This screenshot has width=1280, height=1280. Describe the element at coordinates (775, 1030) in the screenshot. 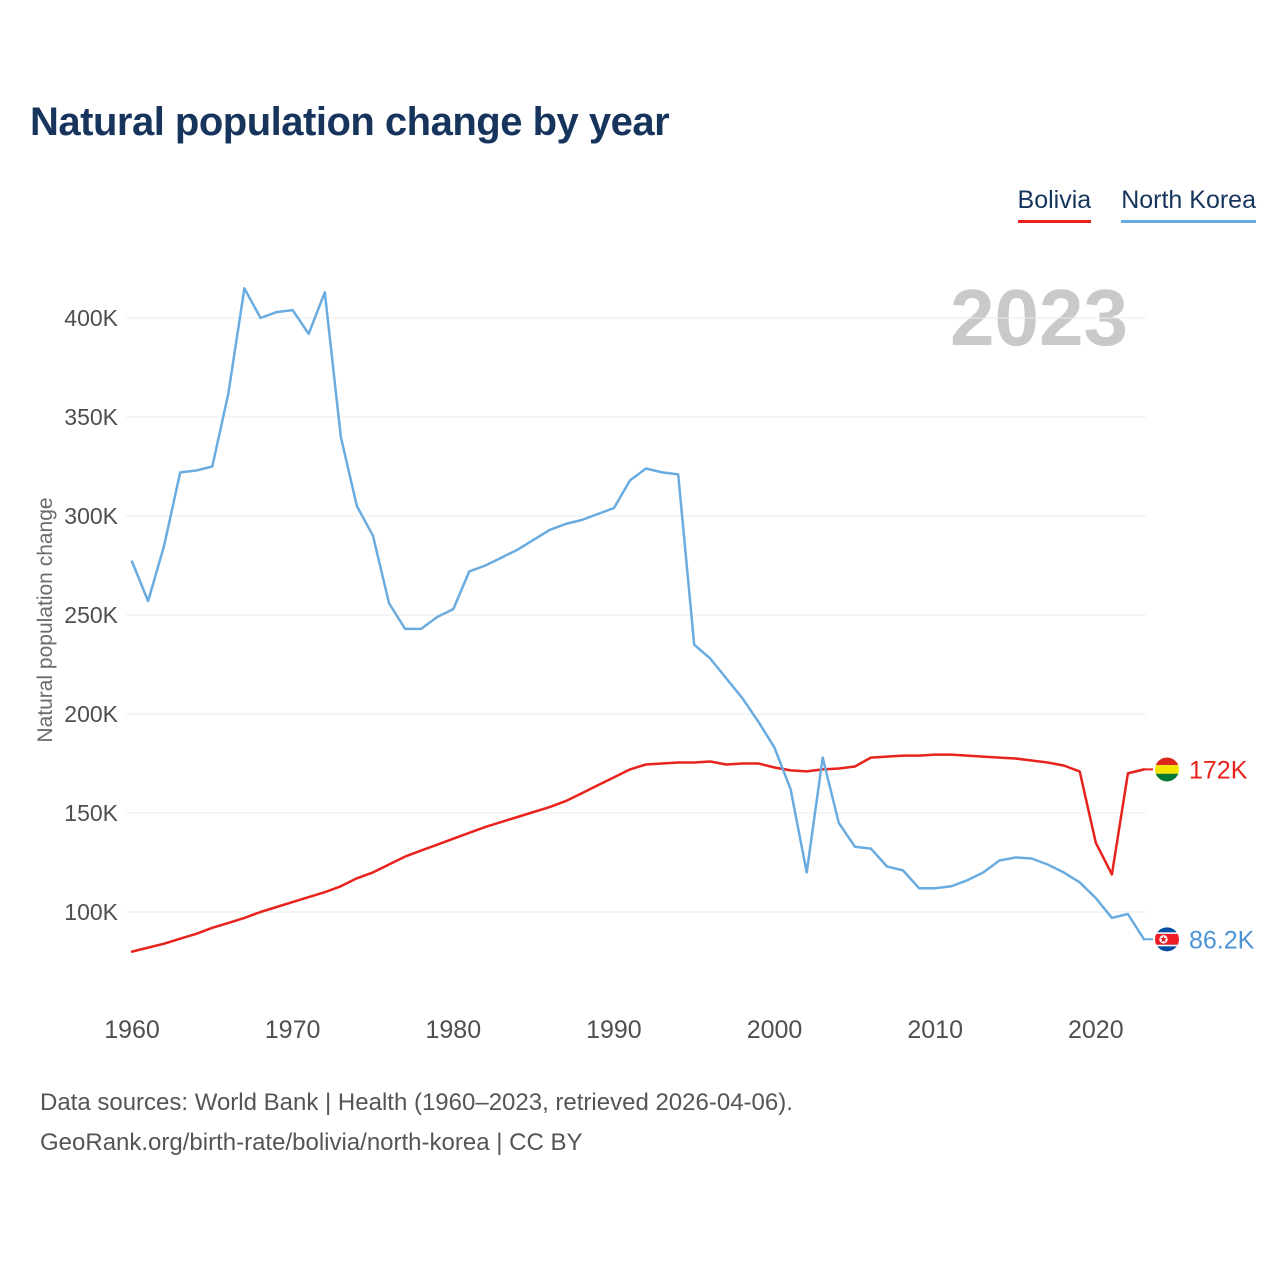

I see `x-tick-label: 2000` at that location.